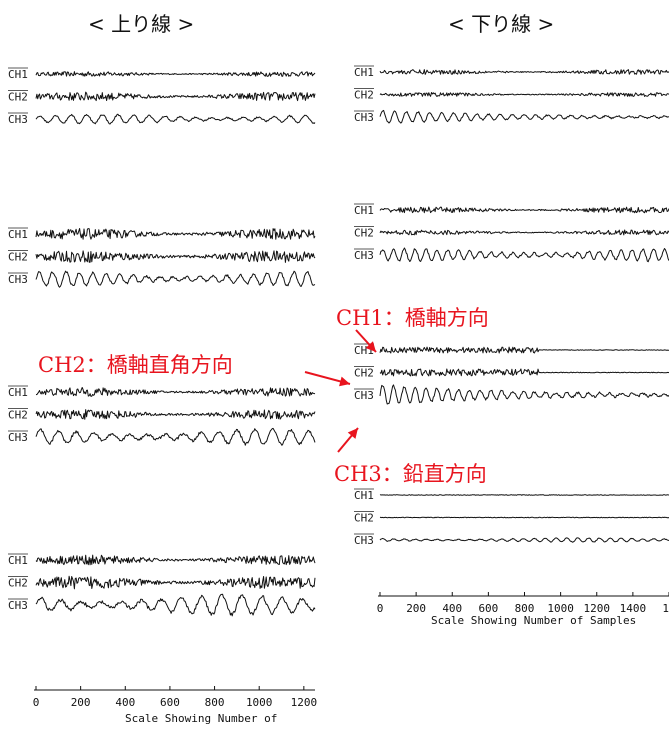 Image resolution: width=669 pixels, height=731 pixels. I want to click on right-panel-title: < 下り線 >, so click(501, 24).